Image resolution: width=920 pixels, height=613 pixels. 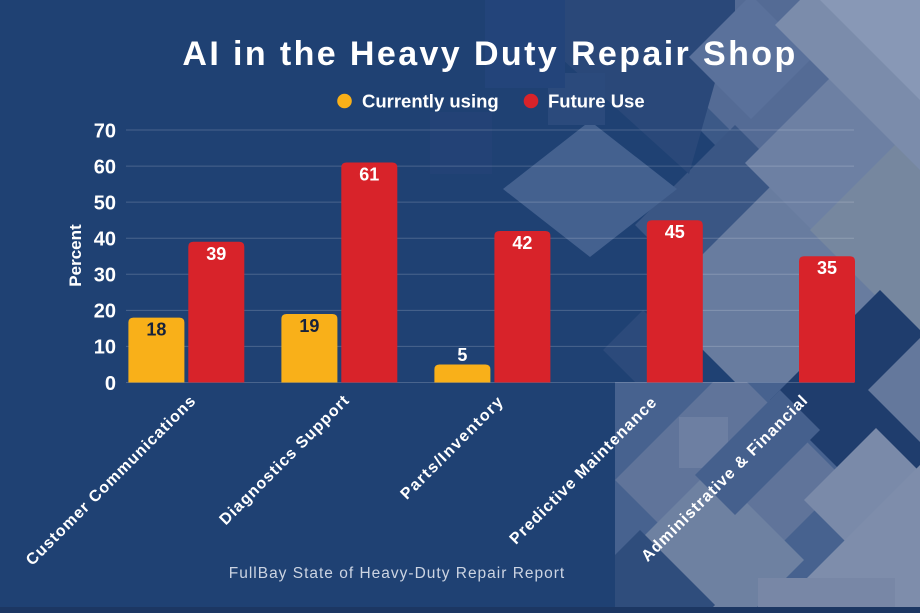 I want to click on svg-text: 50, so click(x=105, y=203).